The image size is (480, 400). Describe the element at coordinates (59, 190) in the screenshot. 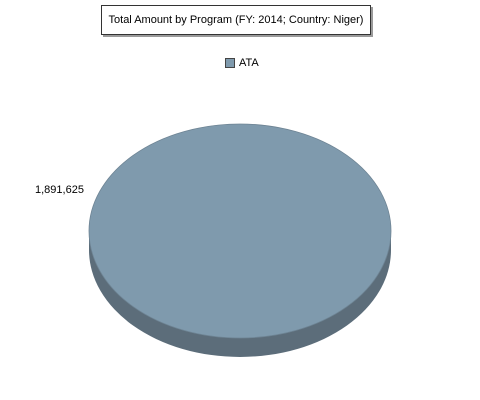

I see `data-label-ata: 1,891,625` at that location.